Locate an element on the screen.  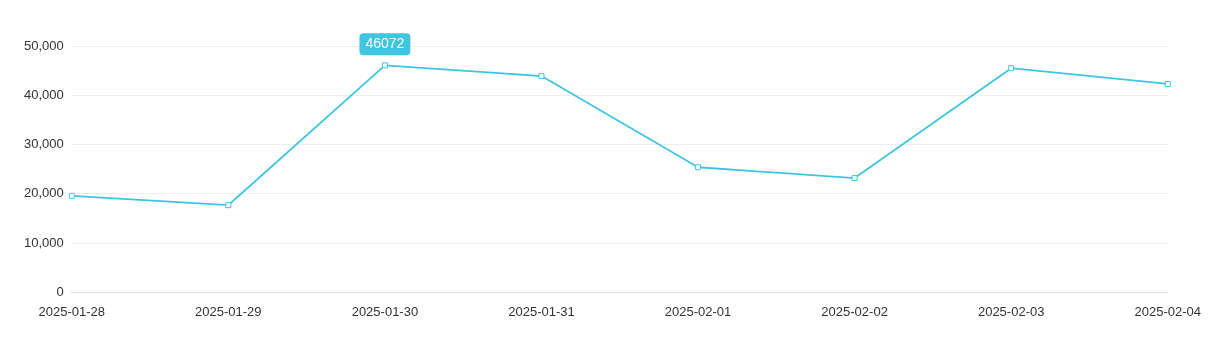
x-tick-label: 2025-01-31 is located at coordinates (541, 311).